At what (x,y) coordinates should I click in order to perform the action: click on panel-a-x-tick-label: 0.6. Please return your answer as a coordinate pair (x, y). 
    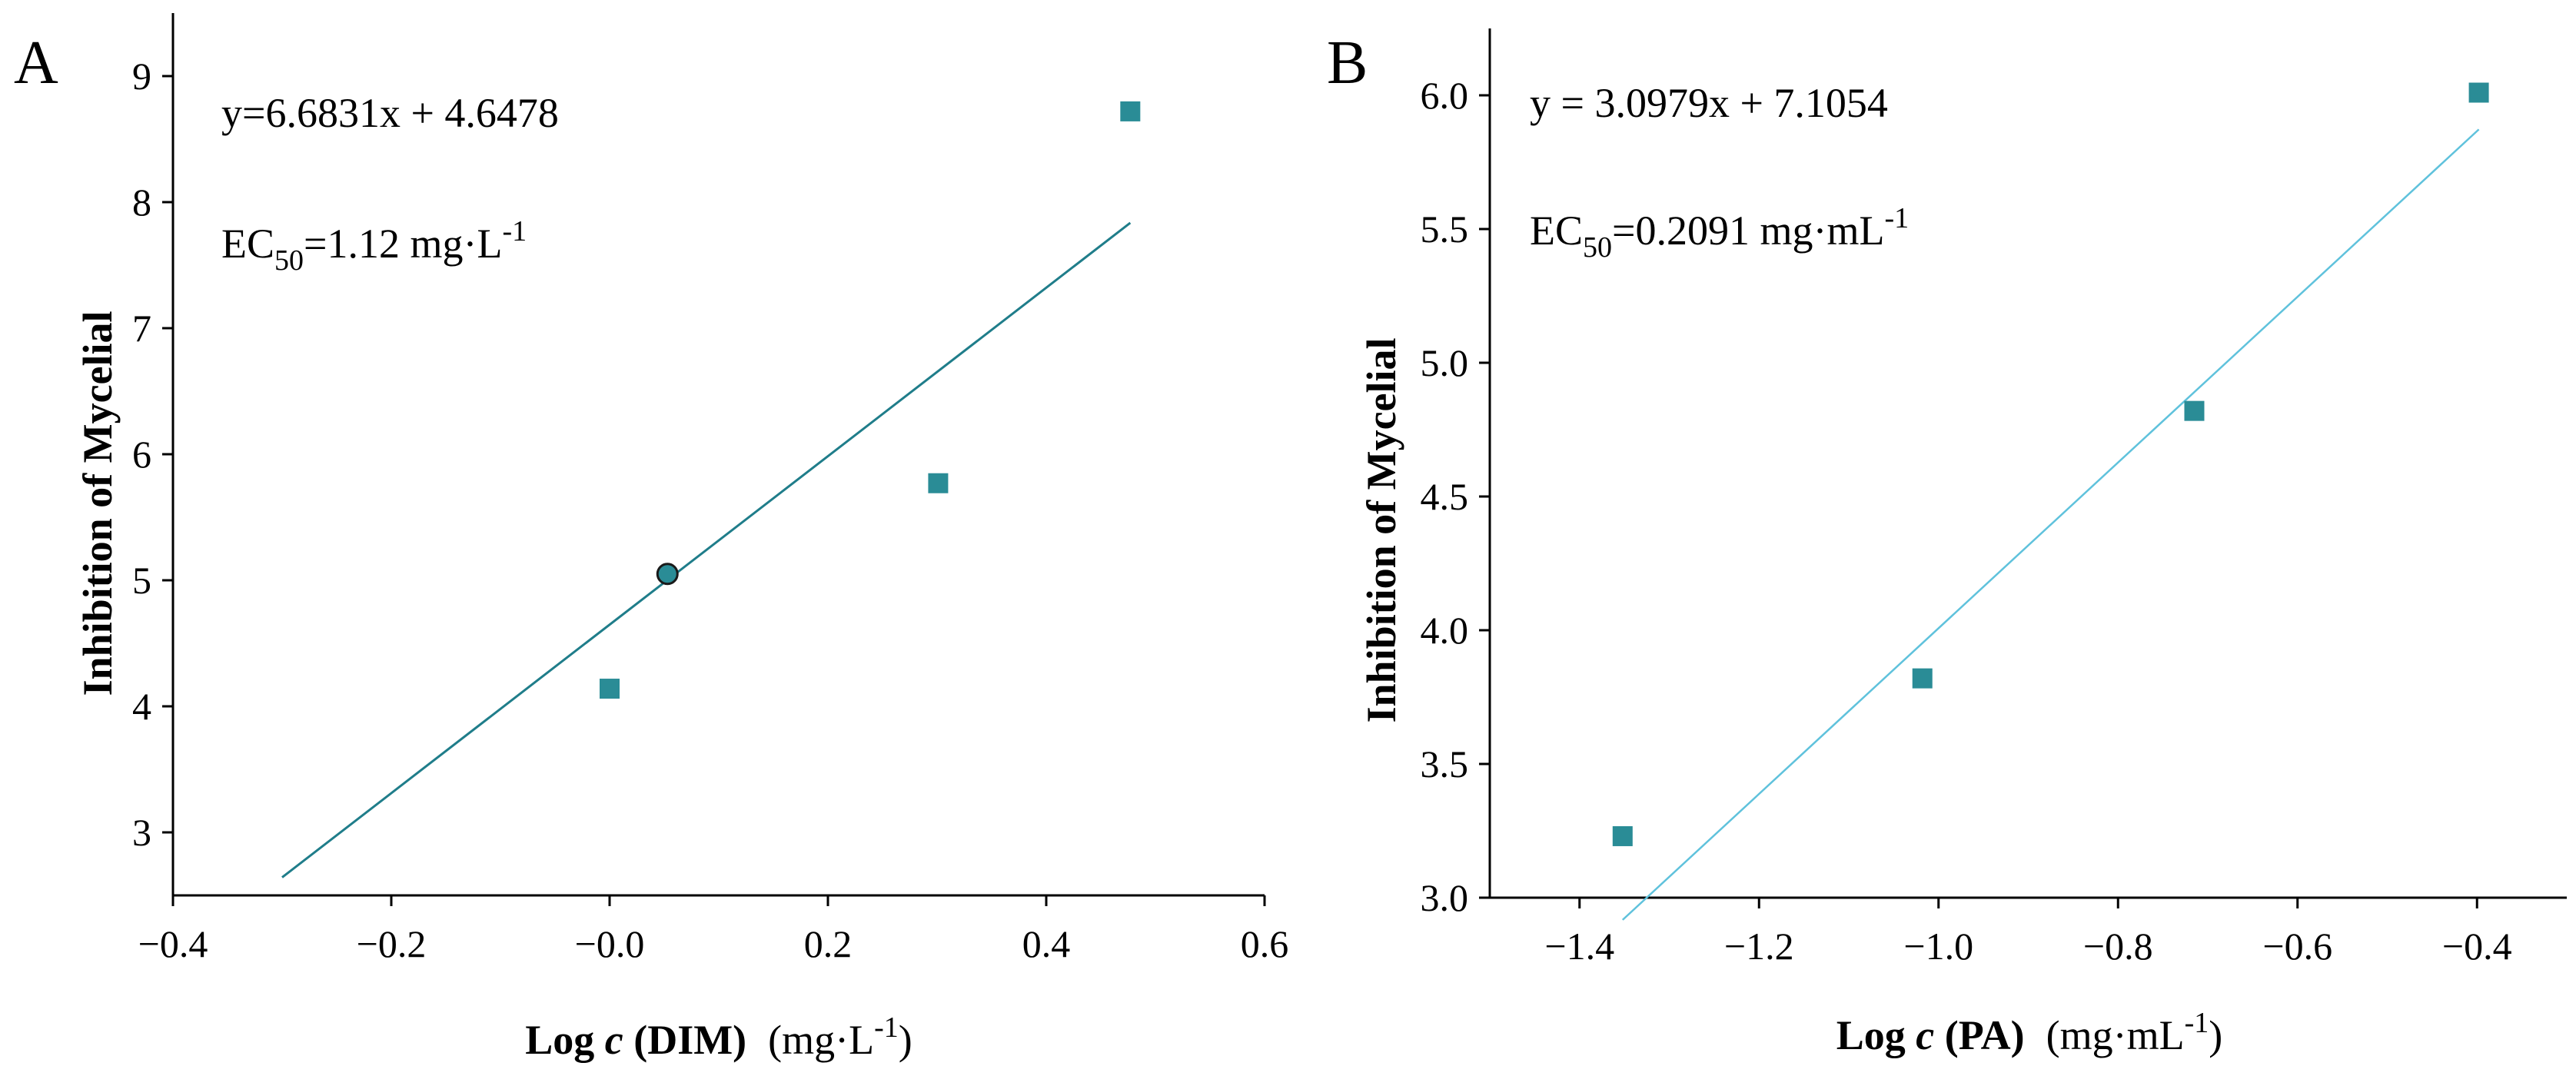
    Looking at the image, I should click on (1265, 943).